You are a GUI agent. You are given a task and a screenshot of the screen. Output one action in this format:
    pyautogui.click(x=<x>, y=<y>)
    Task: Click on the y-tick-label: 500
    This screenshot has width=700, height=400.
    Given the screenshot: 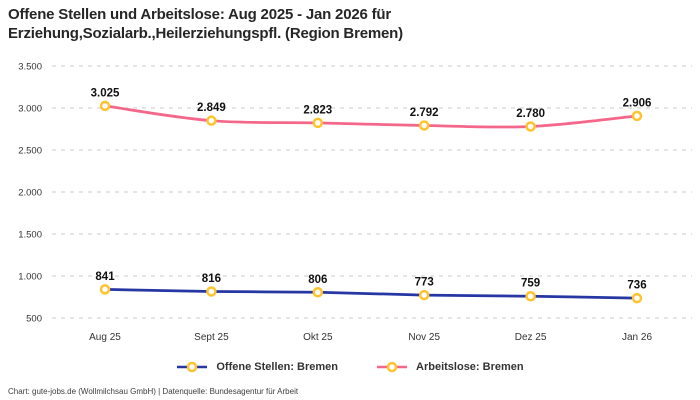 What is the action you would take?
    pyautogui.click(x=34, y=319)
    